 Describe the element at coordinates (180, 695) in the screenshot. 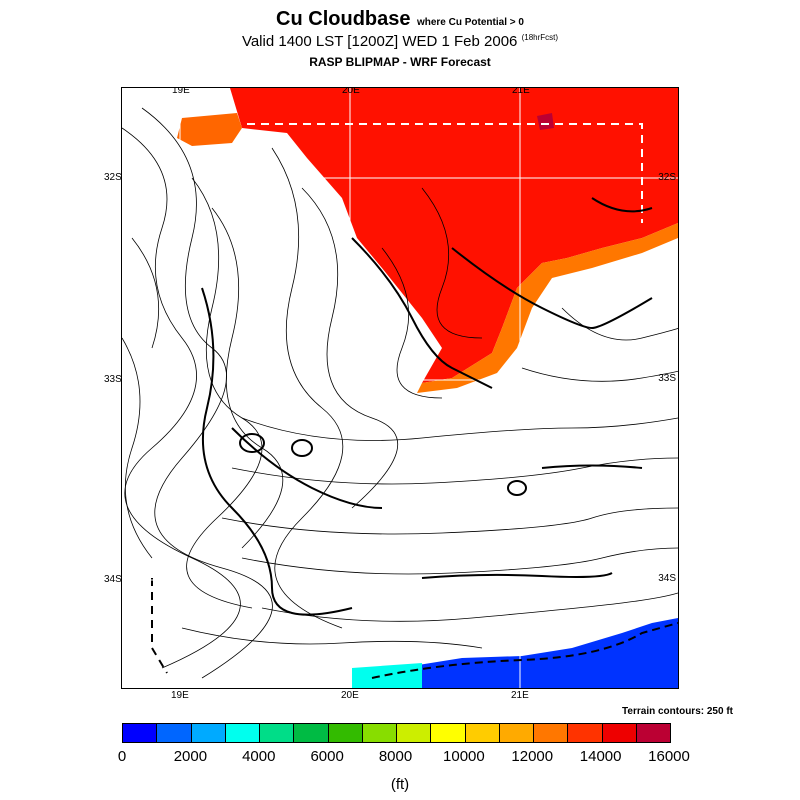

I see `bottom-lon-label: 19E` at that location.